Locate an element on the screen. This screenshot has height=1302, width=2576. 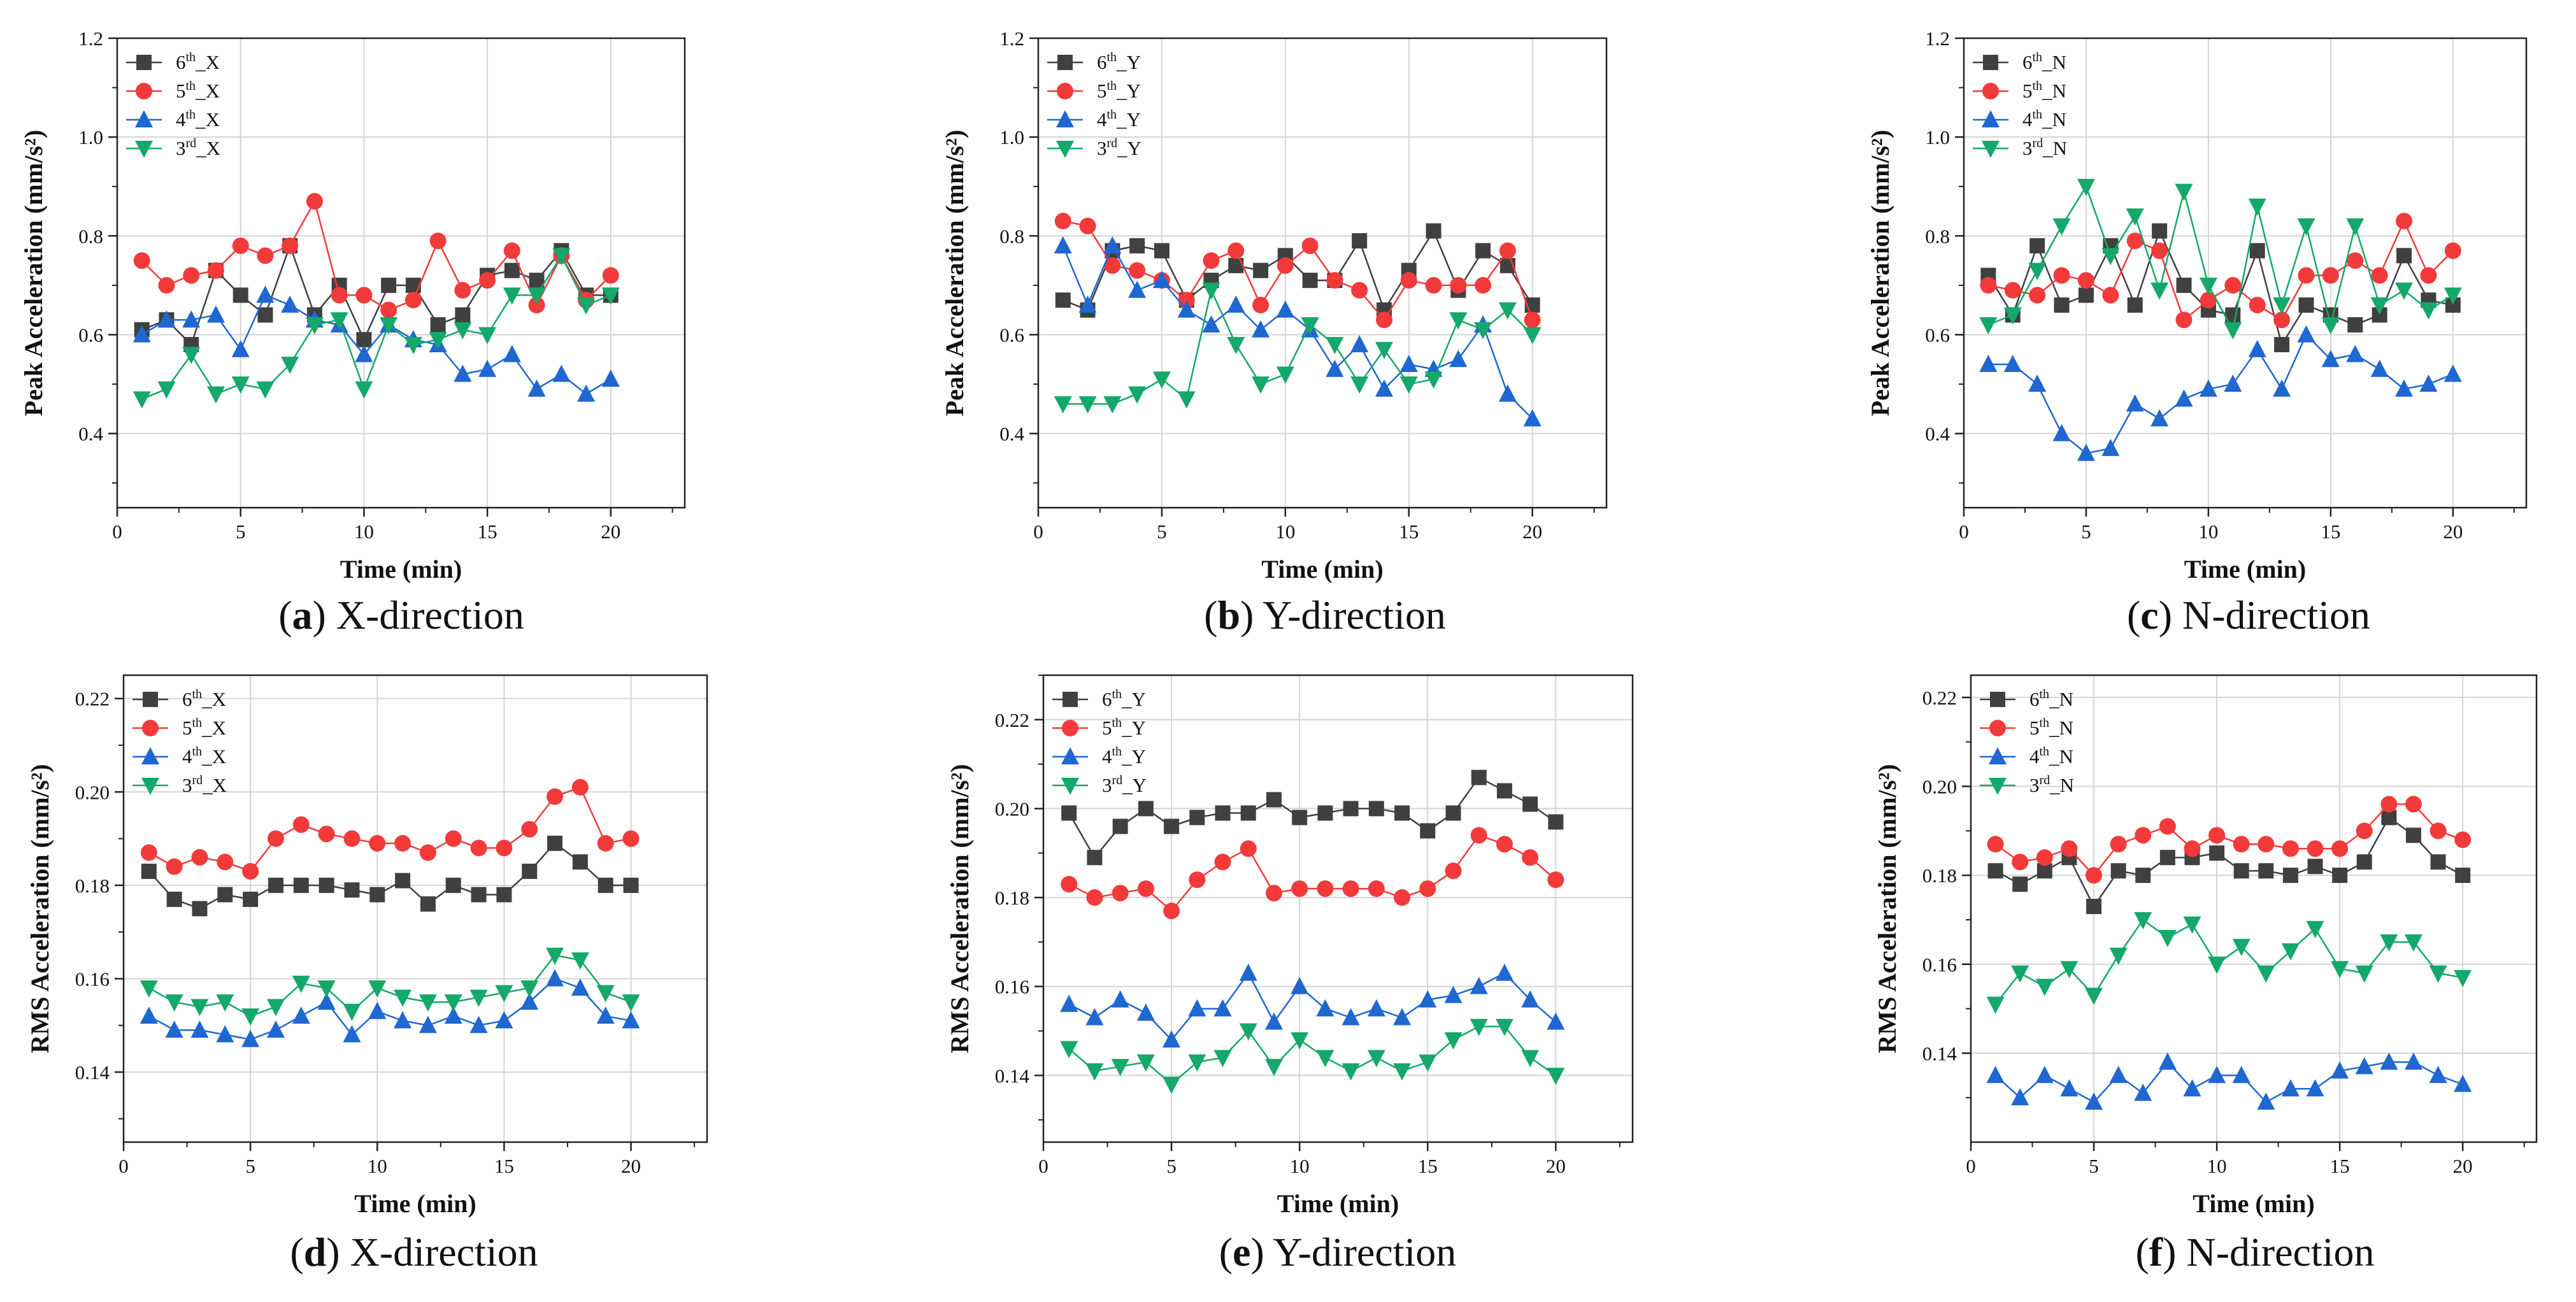
x-tick-label: 5 is located at coordinates (250, 1166).